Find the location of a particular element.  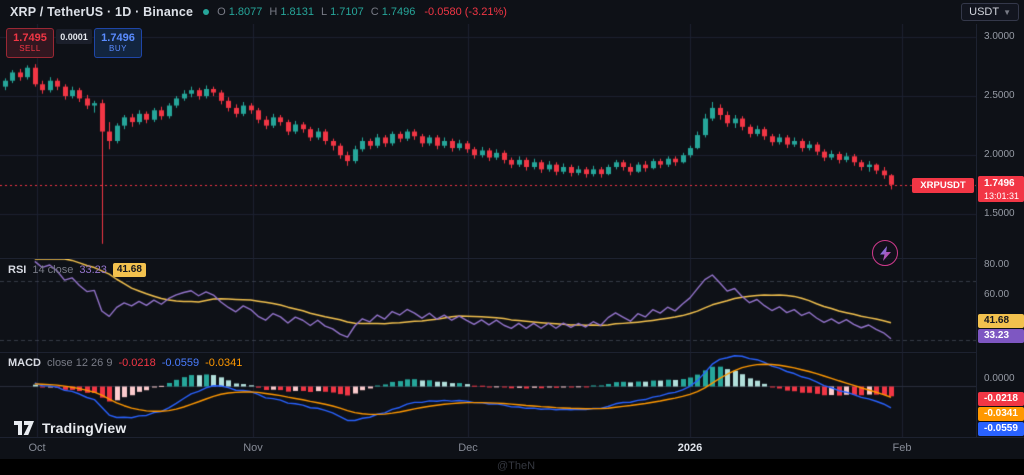

tradingview-logo: TradingView is located at coordinates (70, 428).